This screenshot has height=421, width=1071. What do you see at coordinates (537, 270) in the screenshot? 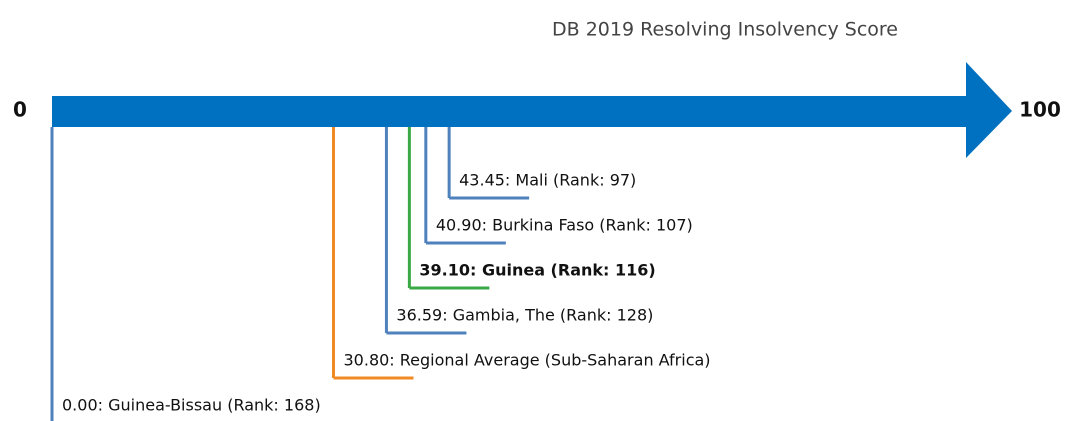
I see `marker-label: 39.10: Guinea (Rank: 116)` at bounding box center [537, 270].